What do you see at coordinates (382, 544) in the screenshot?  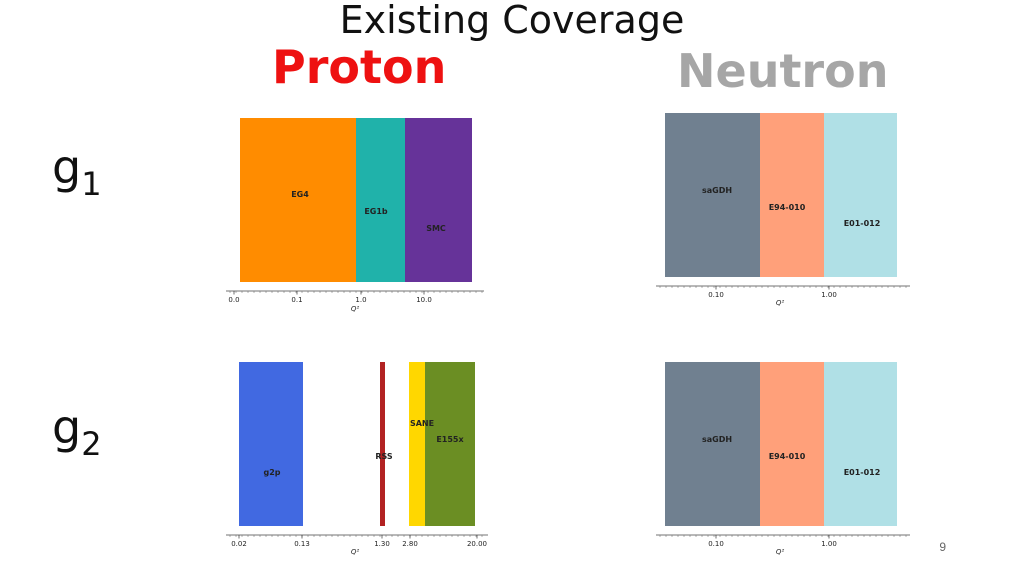 I see `tick-label-g2-proton: 1.30` at bounding box center [382, 544].